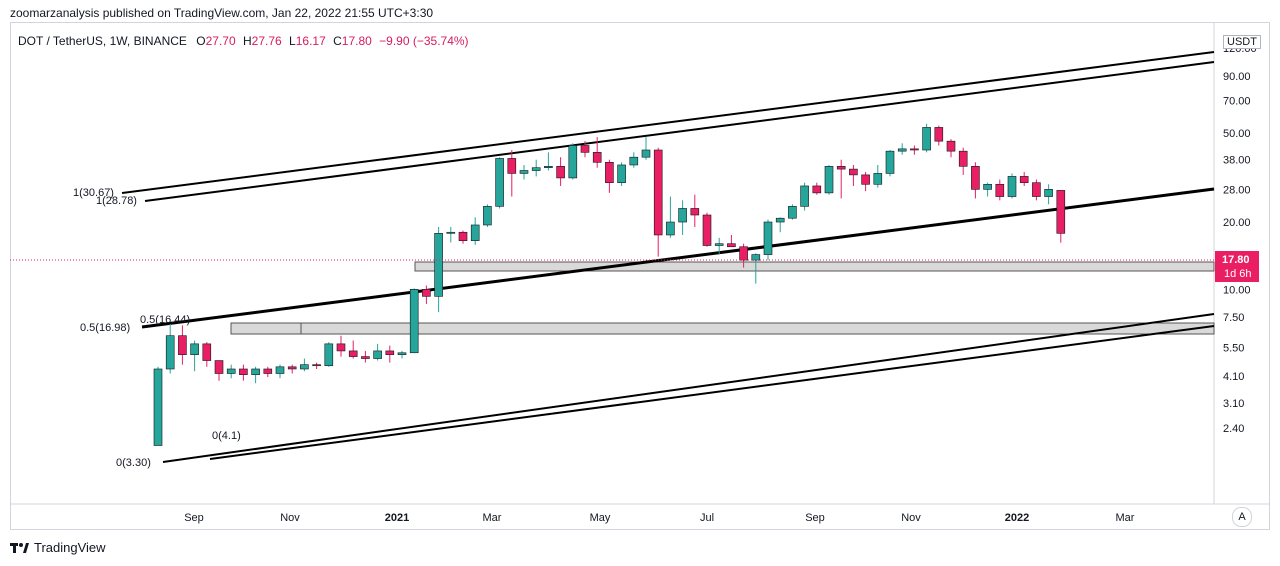 The image size is (1280, 566). I want to click on price-tick-label: 38.00, so click(1237, 161).